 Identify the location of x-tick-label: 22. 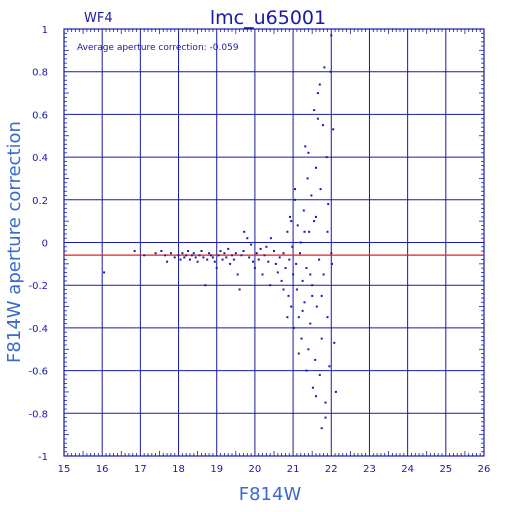
(331, 469).